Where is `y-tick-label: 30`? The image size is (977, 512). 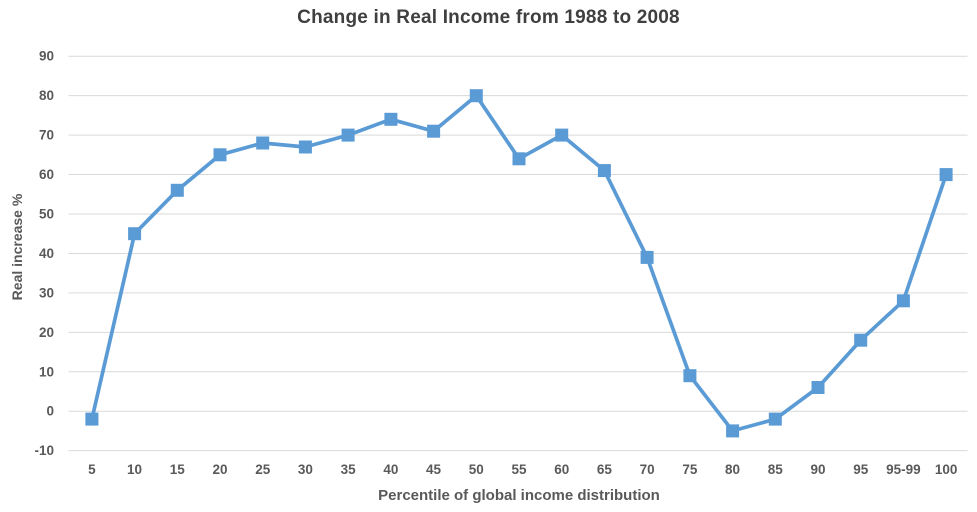
y-tick-label: 30 is located at coordinates (46, 292).